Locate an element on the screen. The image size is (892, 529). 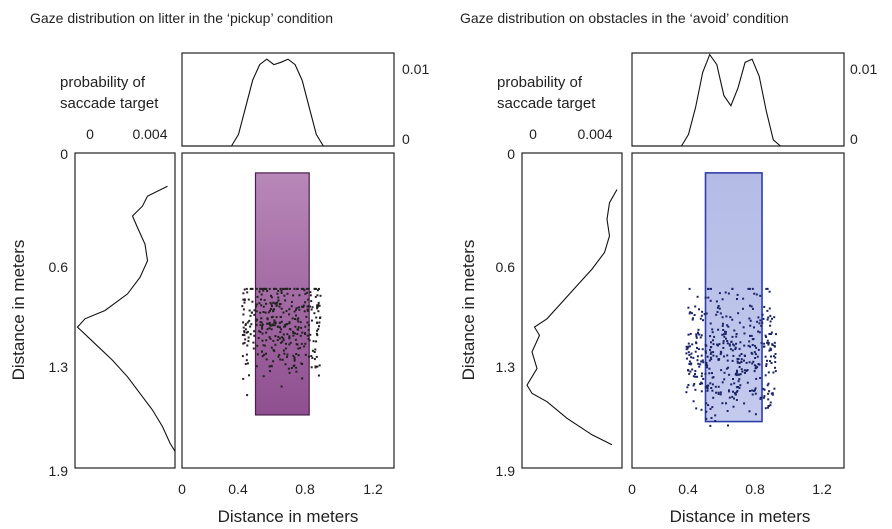
left-marginal: 0 0.004 0 0.6 1.3 1.9 Distance in meters is located at coordinates (92, 302).